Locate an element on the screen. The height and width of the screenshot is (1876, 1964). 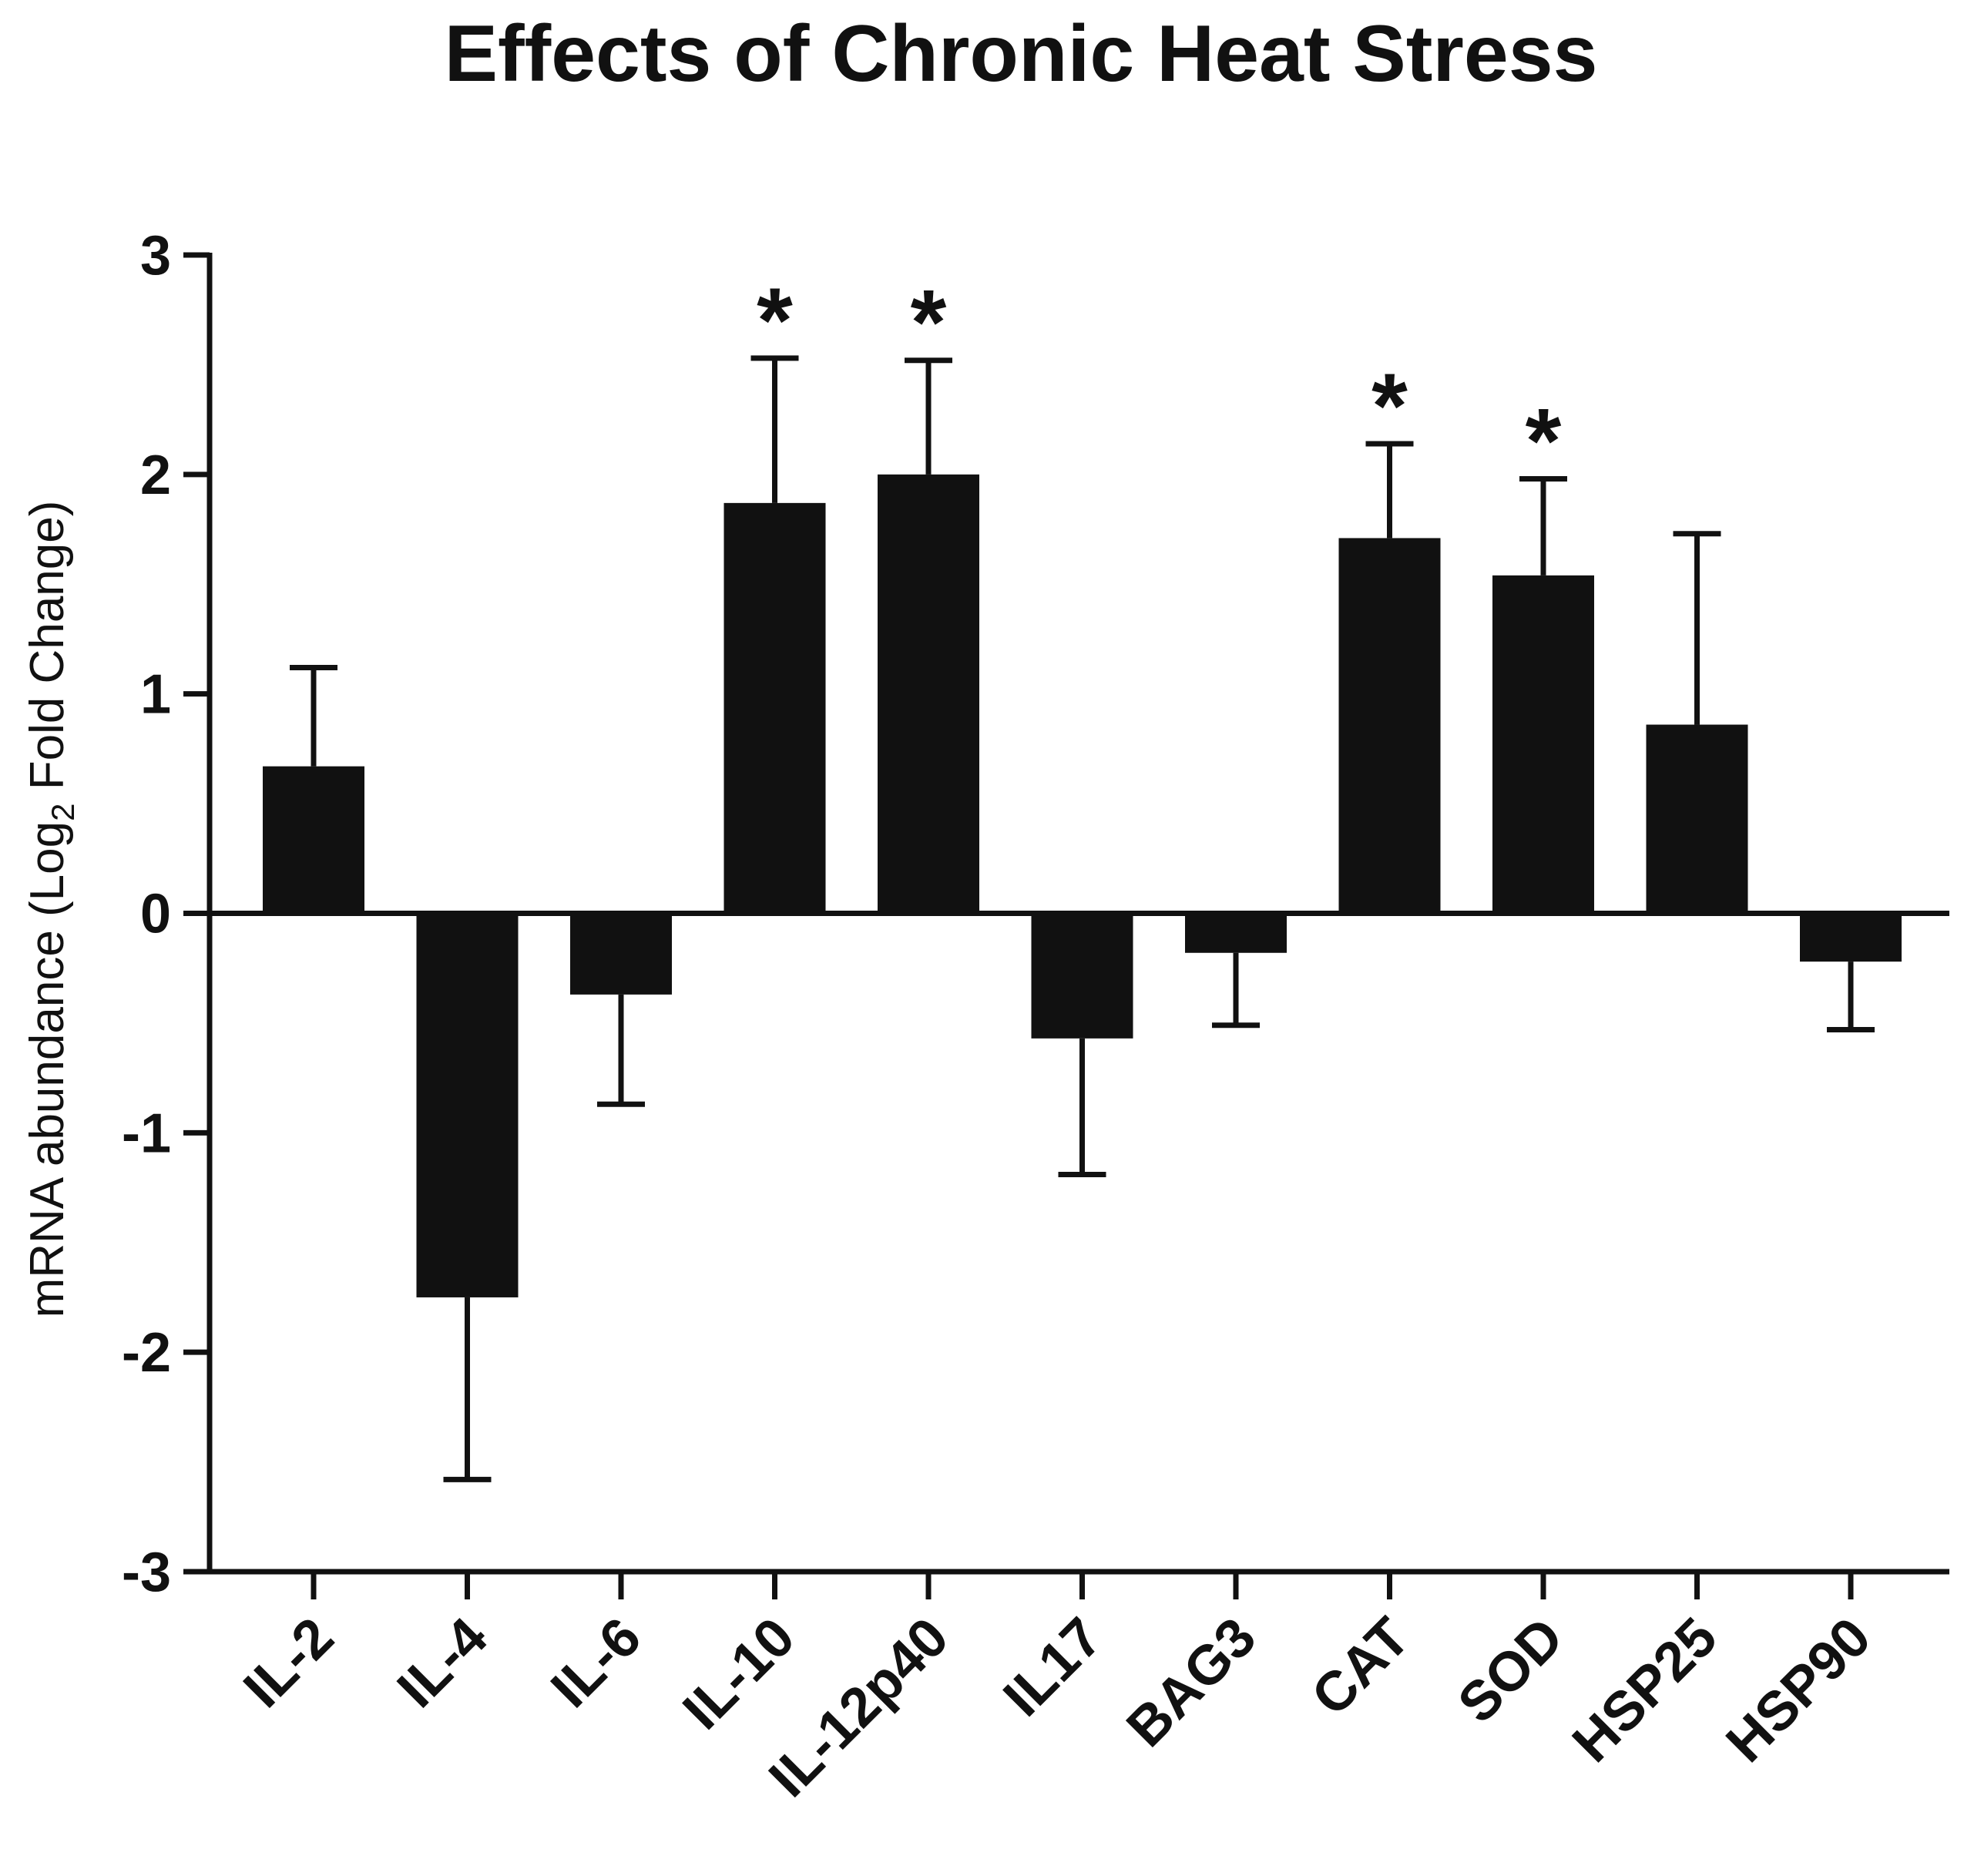
y-tick-label: 1 is located at coordinates (155, 695).